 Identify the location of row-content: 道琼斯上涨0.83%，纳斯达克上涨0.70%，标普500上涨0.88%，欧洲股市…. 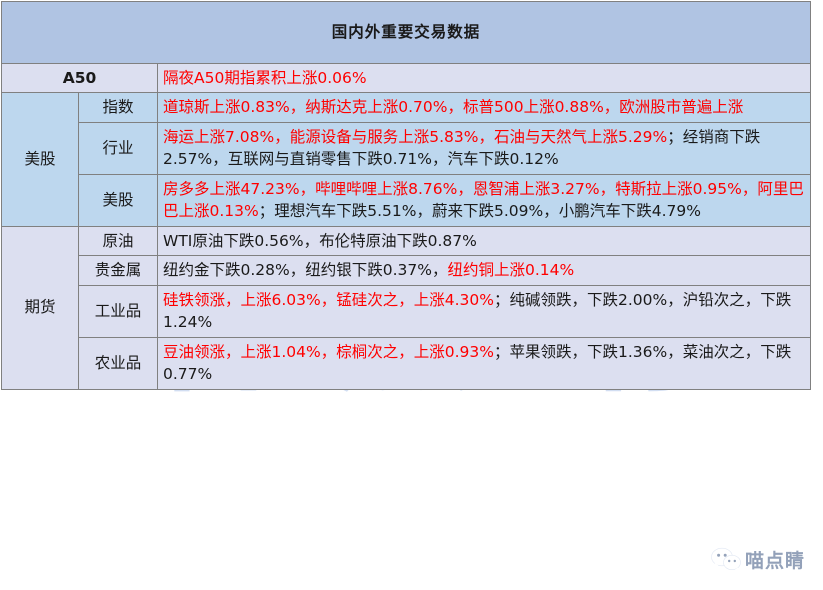
(484, 107).